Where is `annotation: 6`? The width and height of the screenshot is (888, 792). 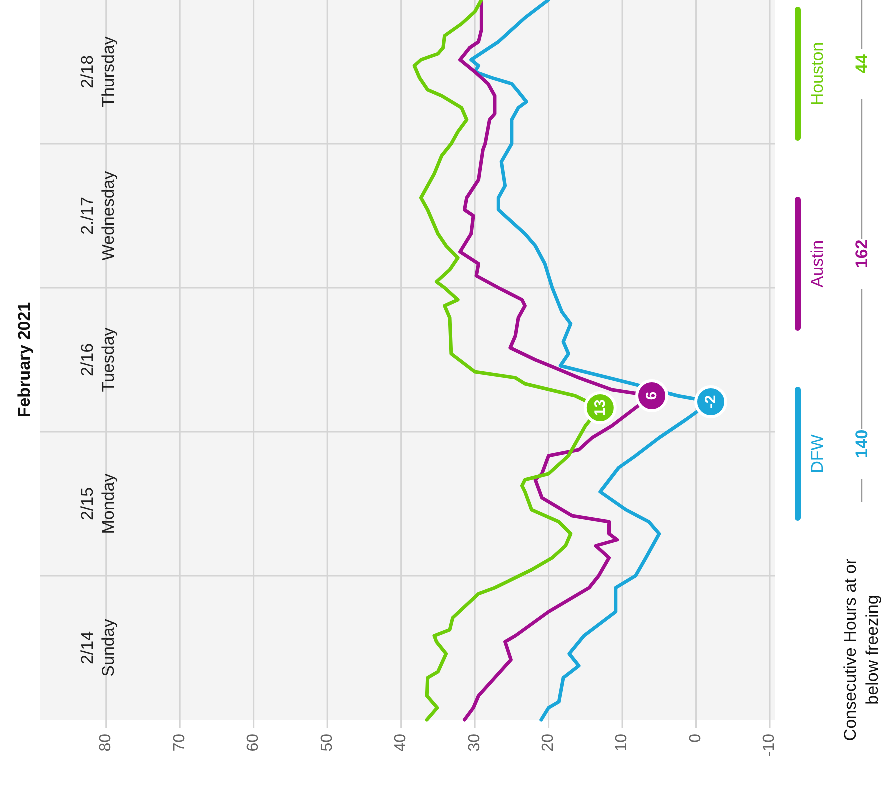 annotation: 6 is located at coordinates (652, 396).